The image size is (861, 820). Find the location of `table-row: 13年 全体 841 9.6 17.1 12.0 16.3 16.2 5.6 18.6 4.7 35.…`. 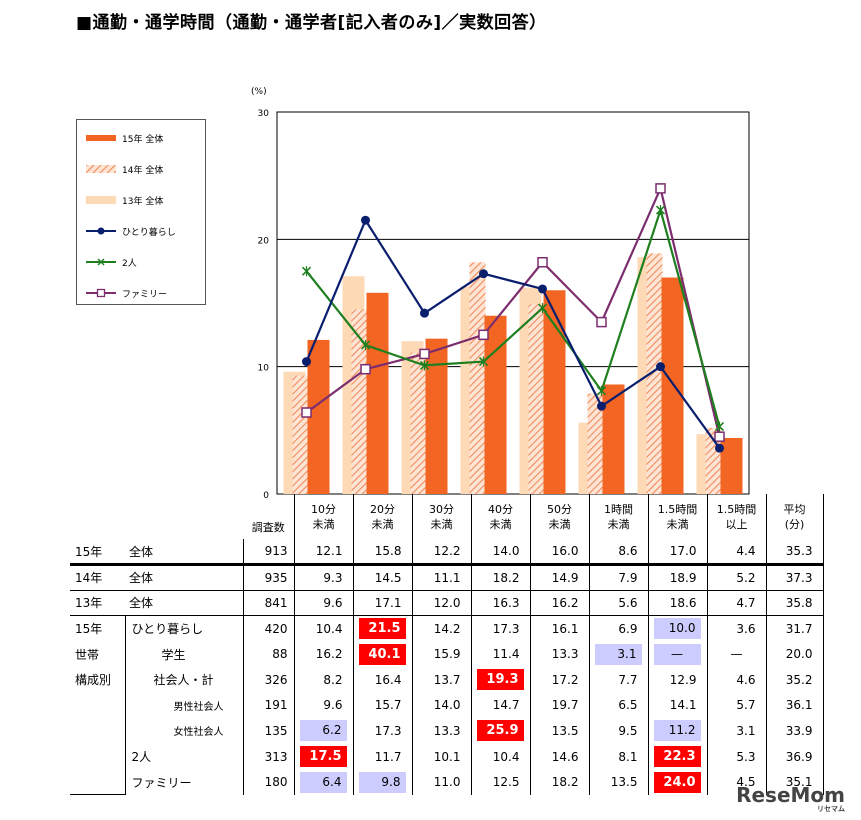

table-row: 13年 全体 841 9.6 17.1 12.0 16.3 16.2 5.6 18.6 4.7 35.… is located at coordinates (447, 603).